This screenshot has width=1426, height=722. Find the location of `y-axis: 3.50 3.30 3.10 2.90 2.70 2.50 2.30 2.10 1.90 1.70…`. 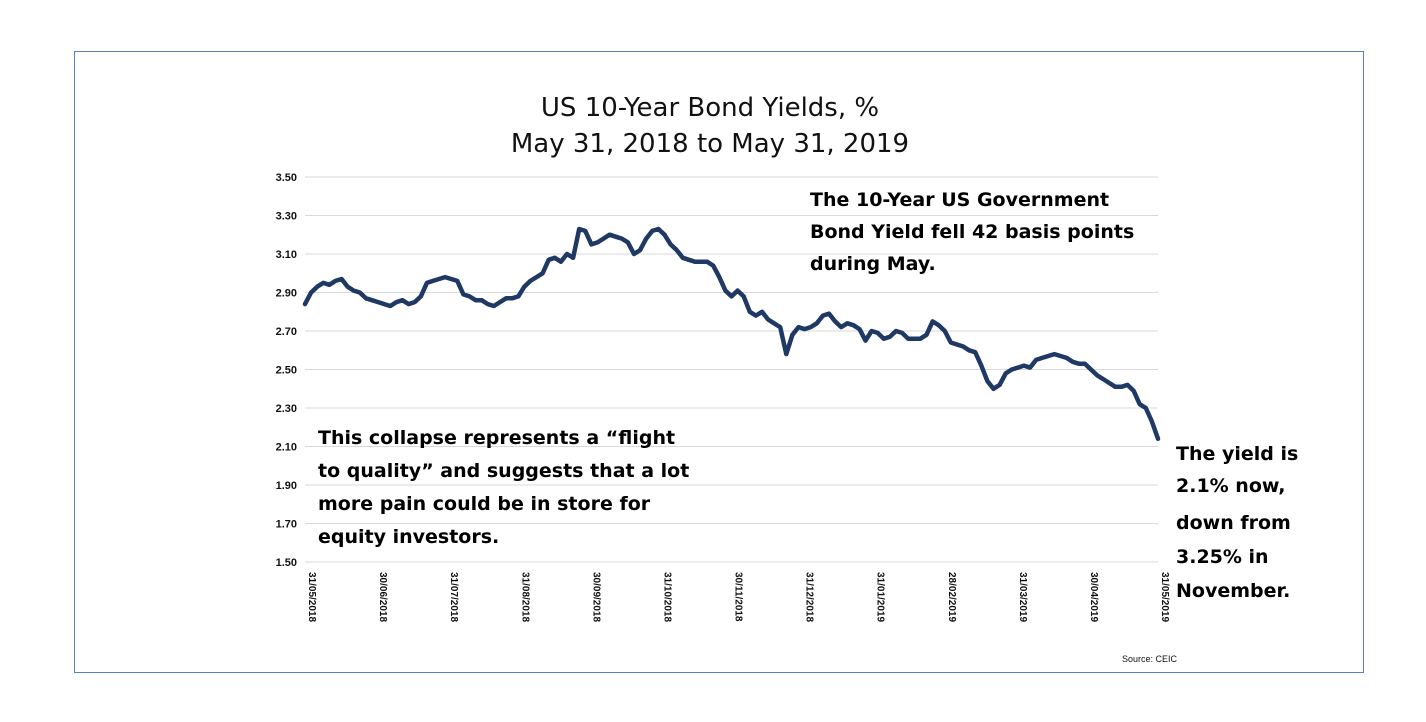

y-axis: 3.50 3.30 3.10 2.90 2.70 2.50 2.30 2.10 1.90 1.70… is located at coordinates (286, 370).